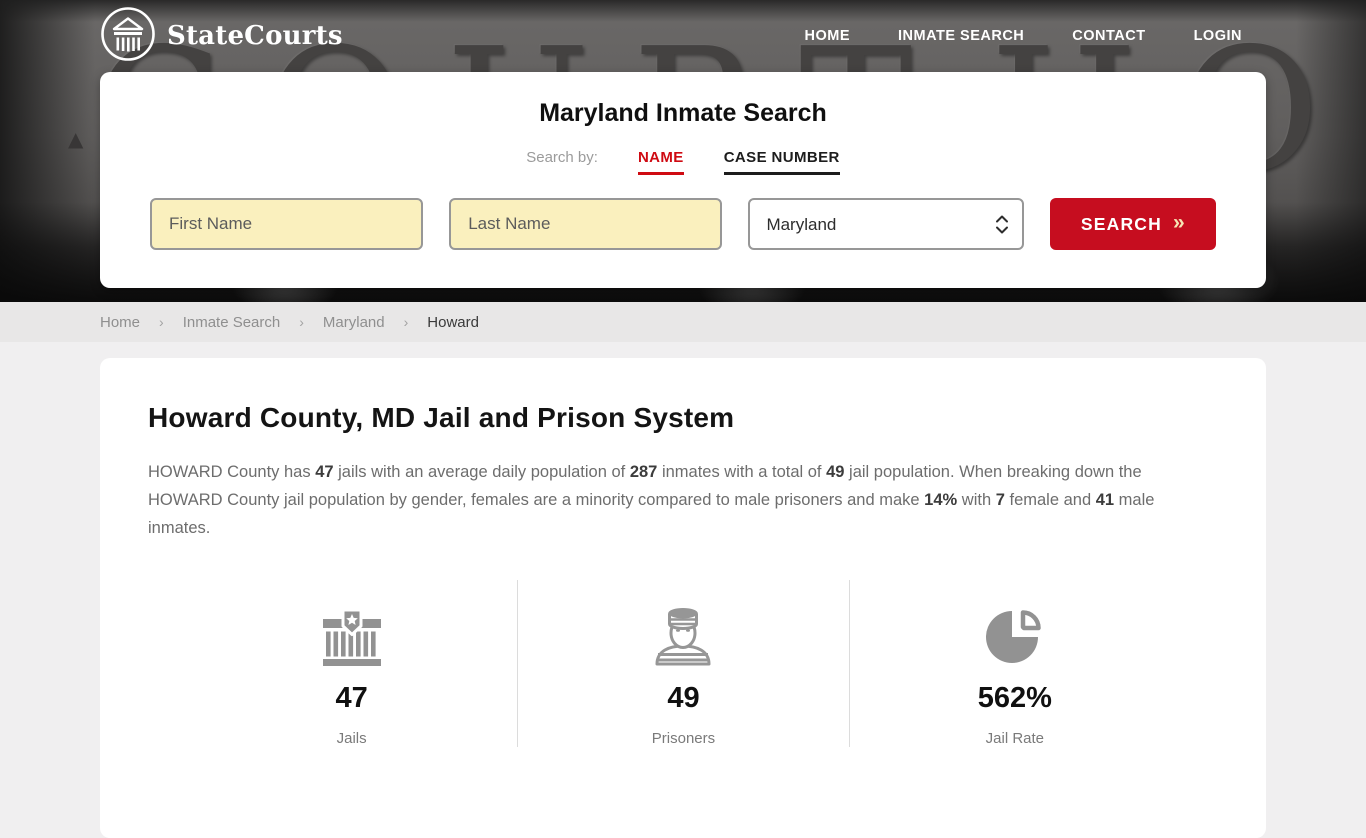 Image resolution: width=1366 pixels, height=838 pixels. Describe the element at coordinates (1000, 500) in the screenshot. I see `stat-female-count-inline: 7` at that location.